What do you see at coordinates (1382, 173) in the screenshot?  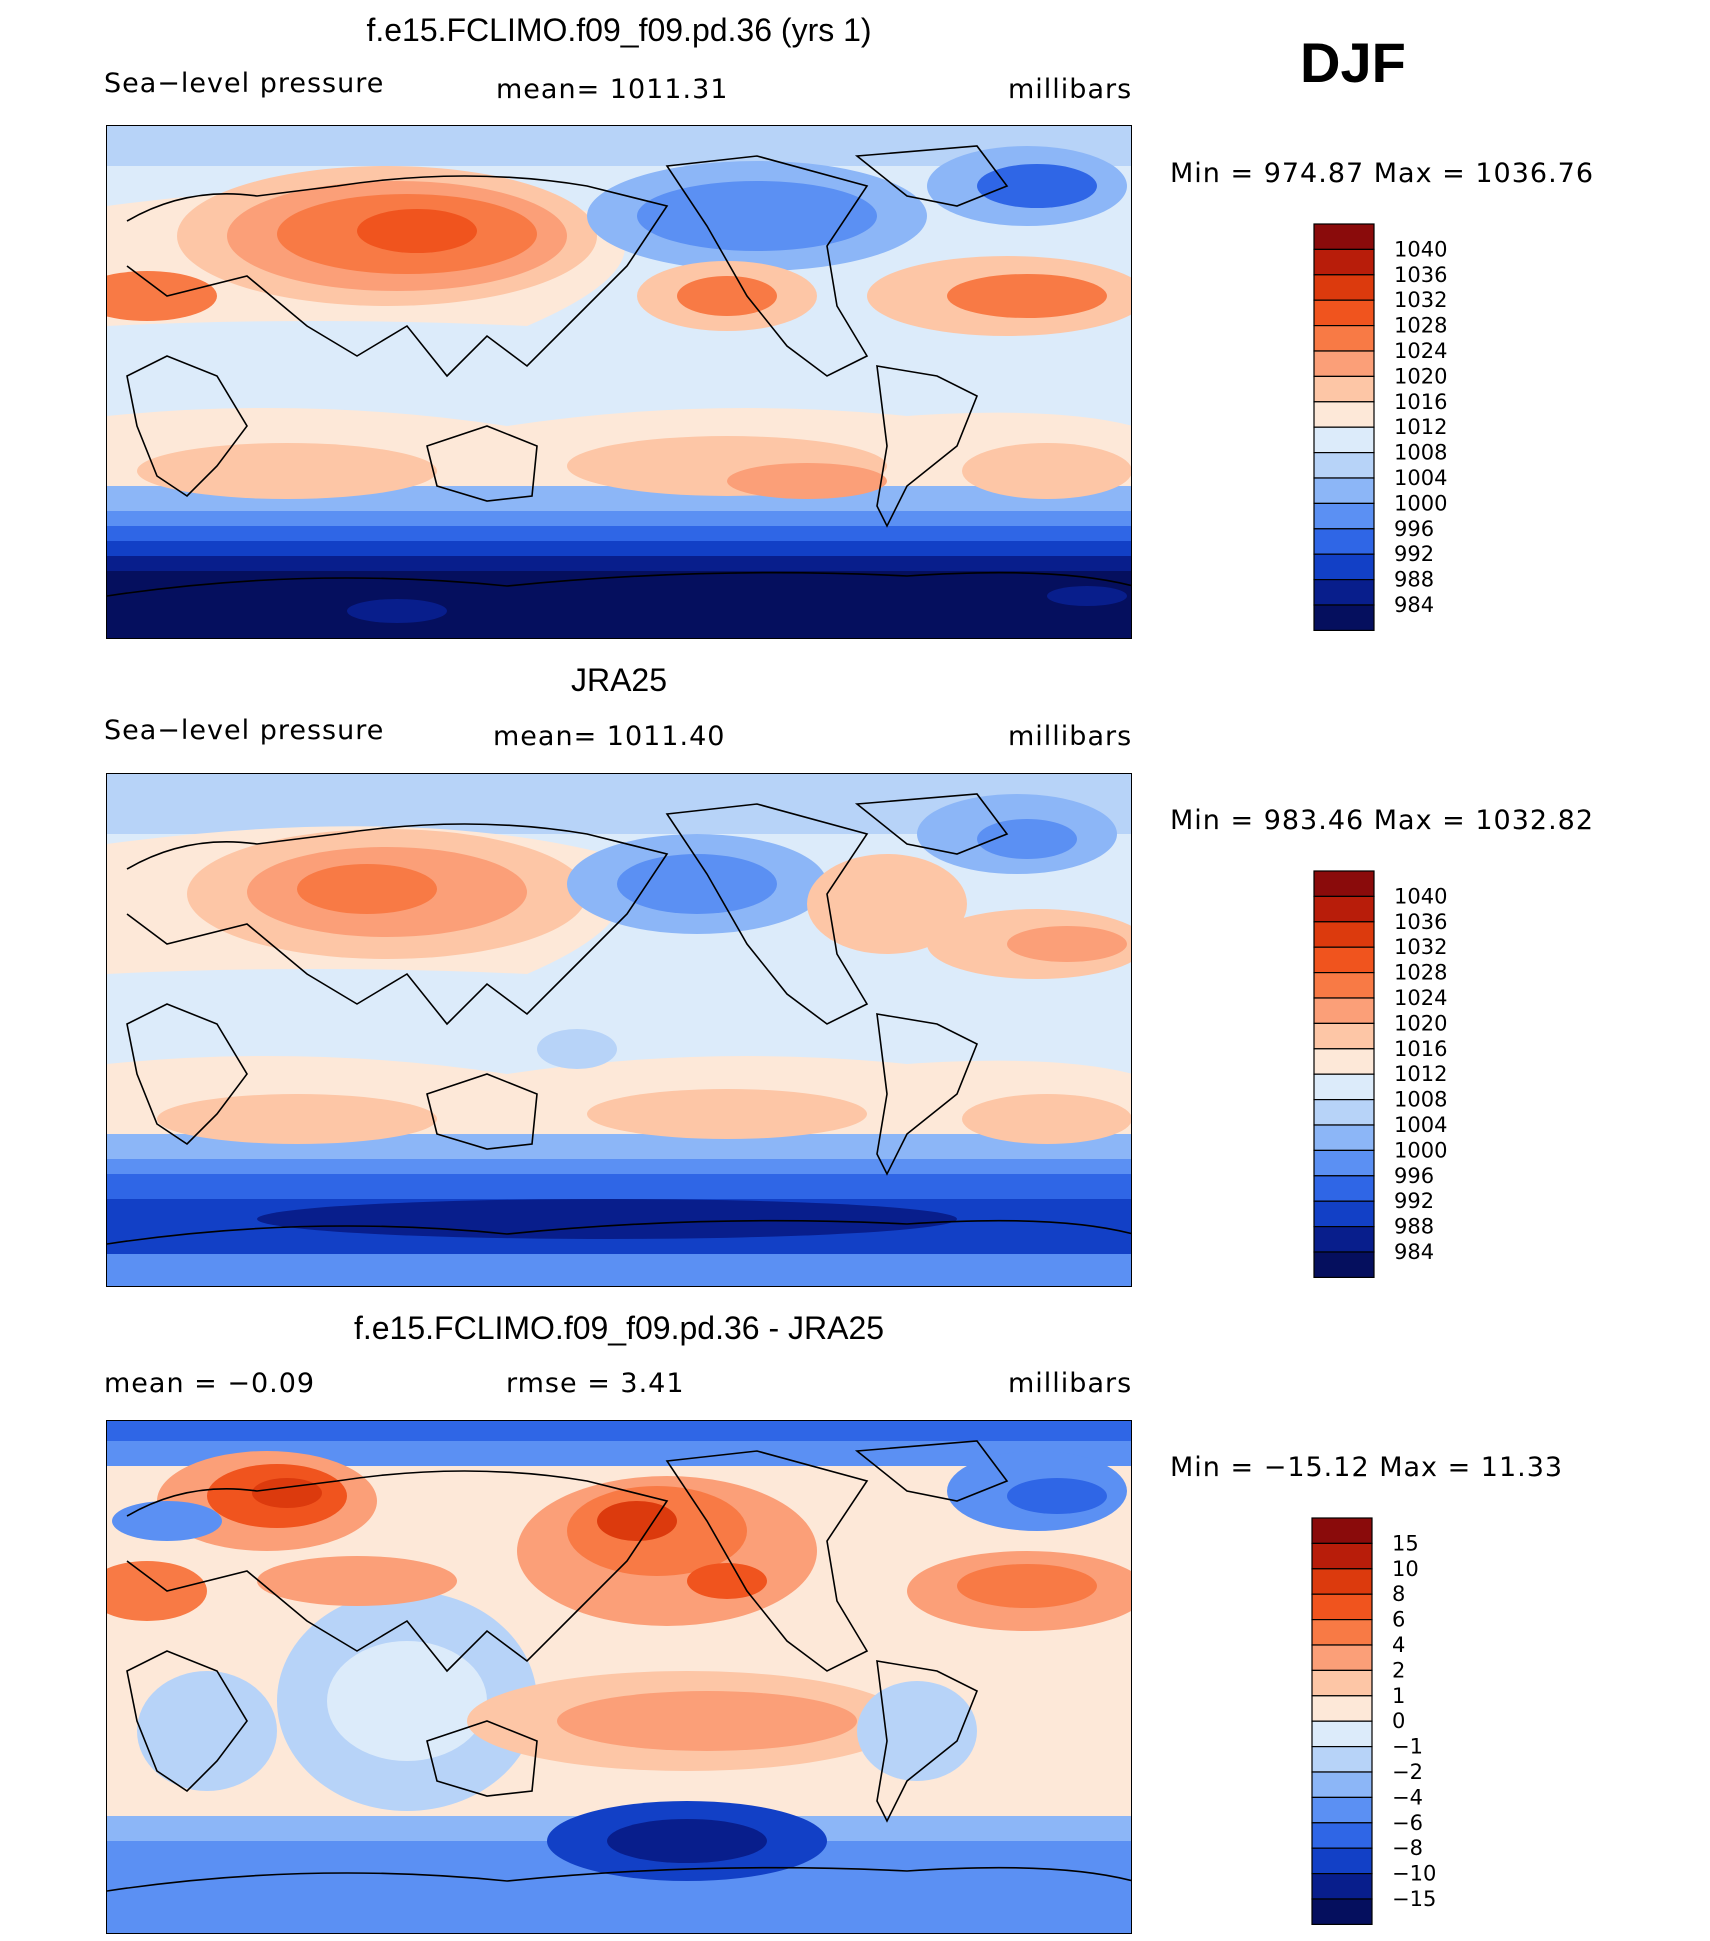 I see `panel-1-min-max: Min = 974.87 Max = 1036.76` at bounding box center [1382, 173].